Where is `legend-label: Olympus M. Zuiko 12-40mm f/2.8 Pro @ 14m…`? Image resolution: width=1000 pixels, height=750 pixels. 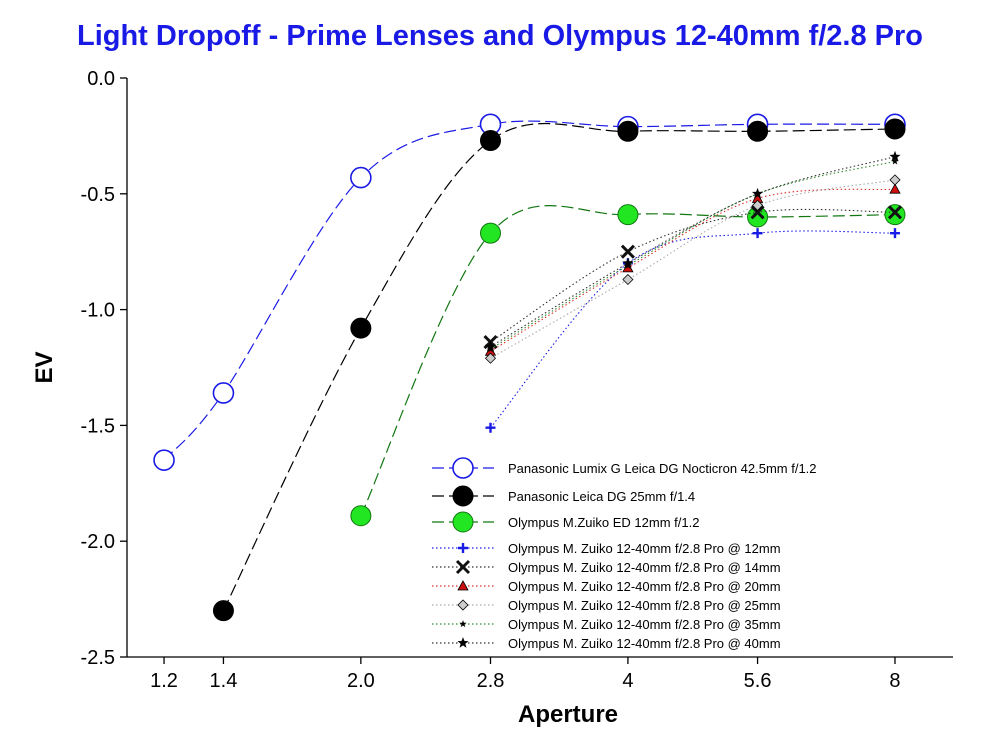 legend-label: Olympus M. Zuiko 12-40mm f/2.8 Pro @ 14m… is located at coordinates (644, 567).